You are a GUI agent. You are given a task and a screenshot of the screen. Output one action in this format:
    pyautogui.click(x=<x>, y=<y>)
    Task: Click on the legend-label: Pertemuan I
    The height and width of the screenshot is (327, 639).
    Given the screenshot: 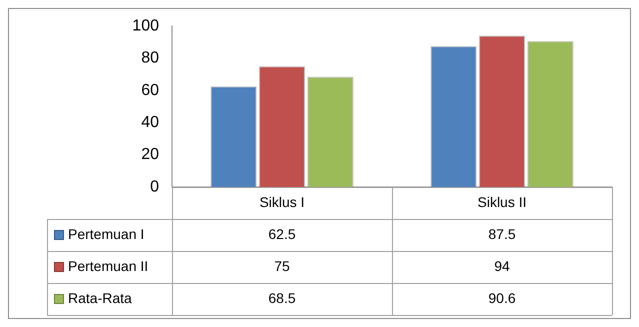 What is the action you would take?
    pyautogui.click(x=106, y=234)
    